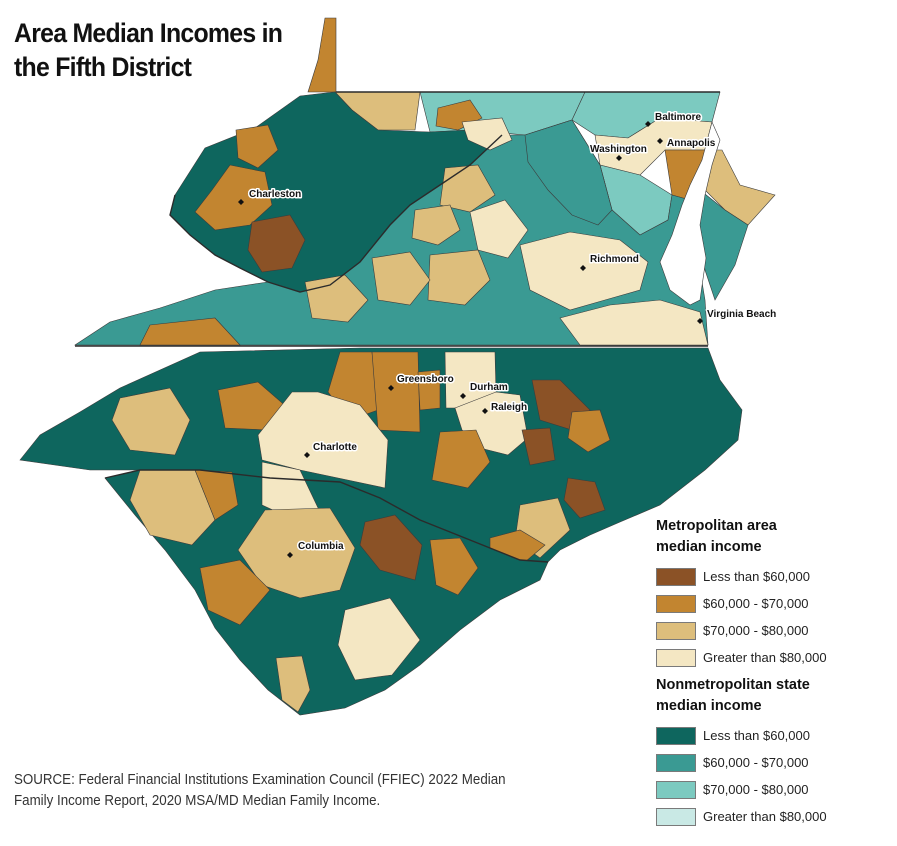 The width and height of the screenshot is (897, 846). Describe the element at coordinates (190, 331) in the screenshot. I see `region-kingsport-metro` at that location.